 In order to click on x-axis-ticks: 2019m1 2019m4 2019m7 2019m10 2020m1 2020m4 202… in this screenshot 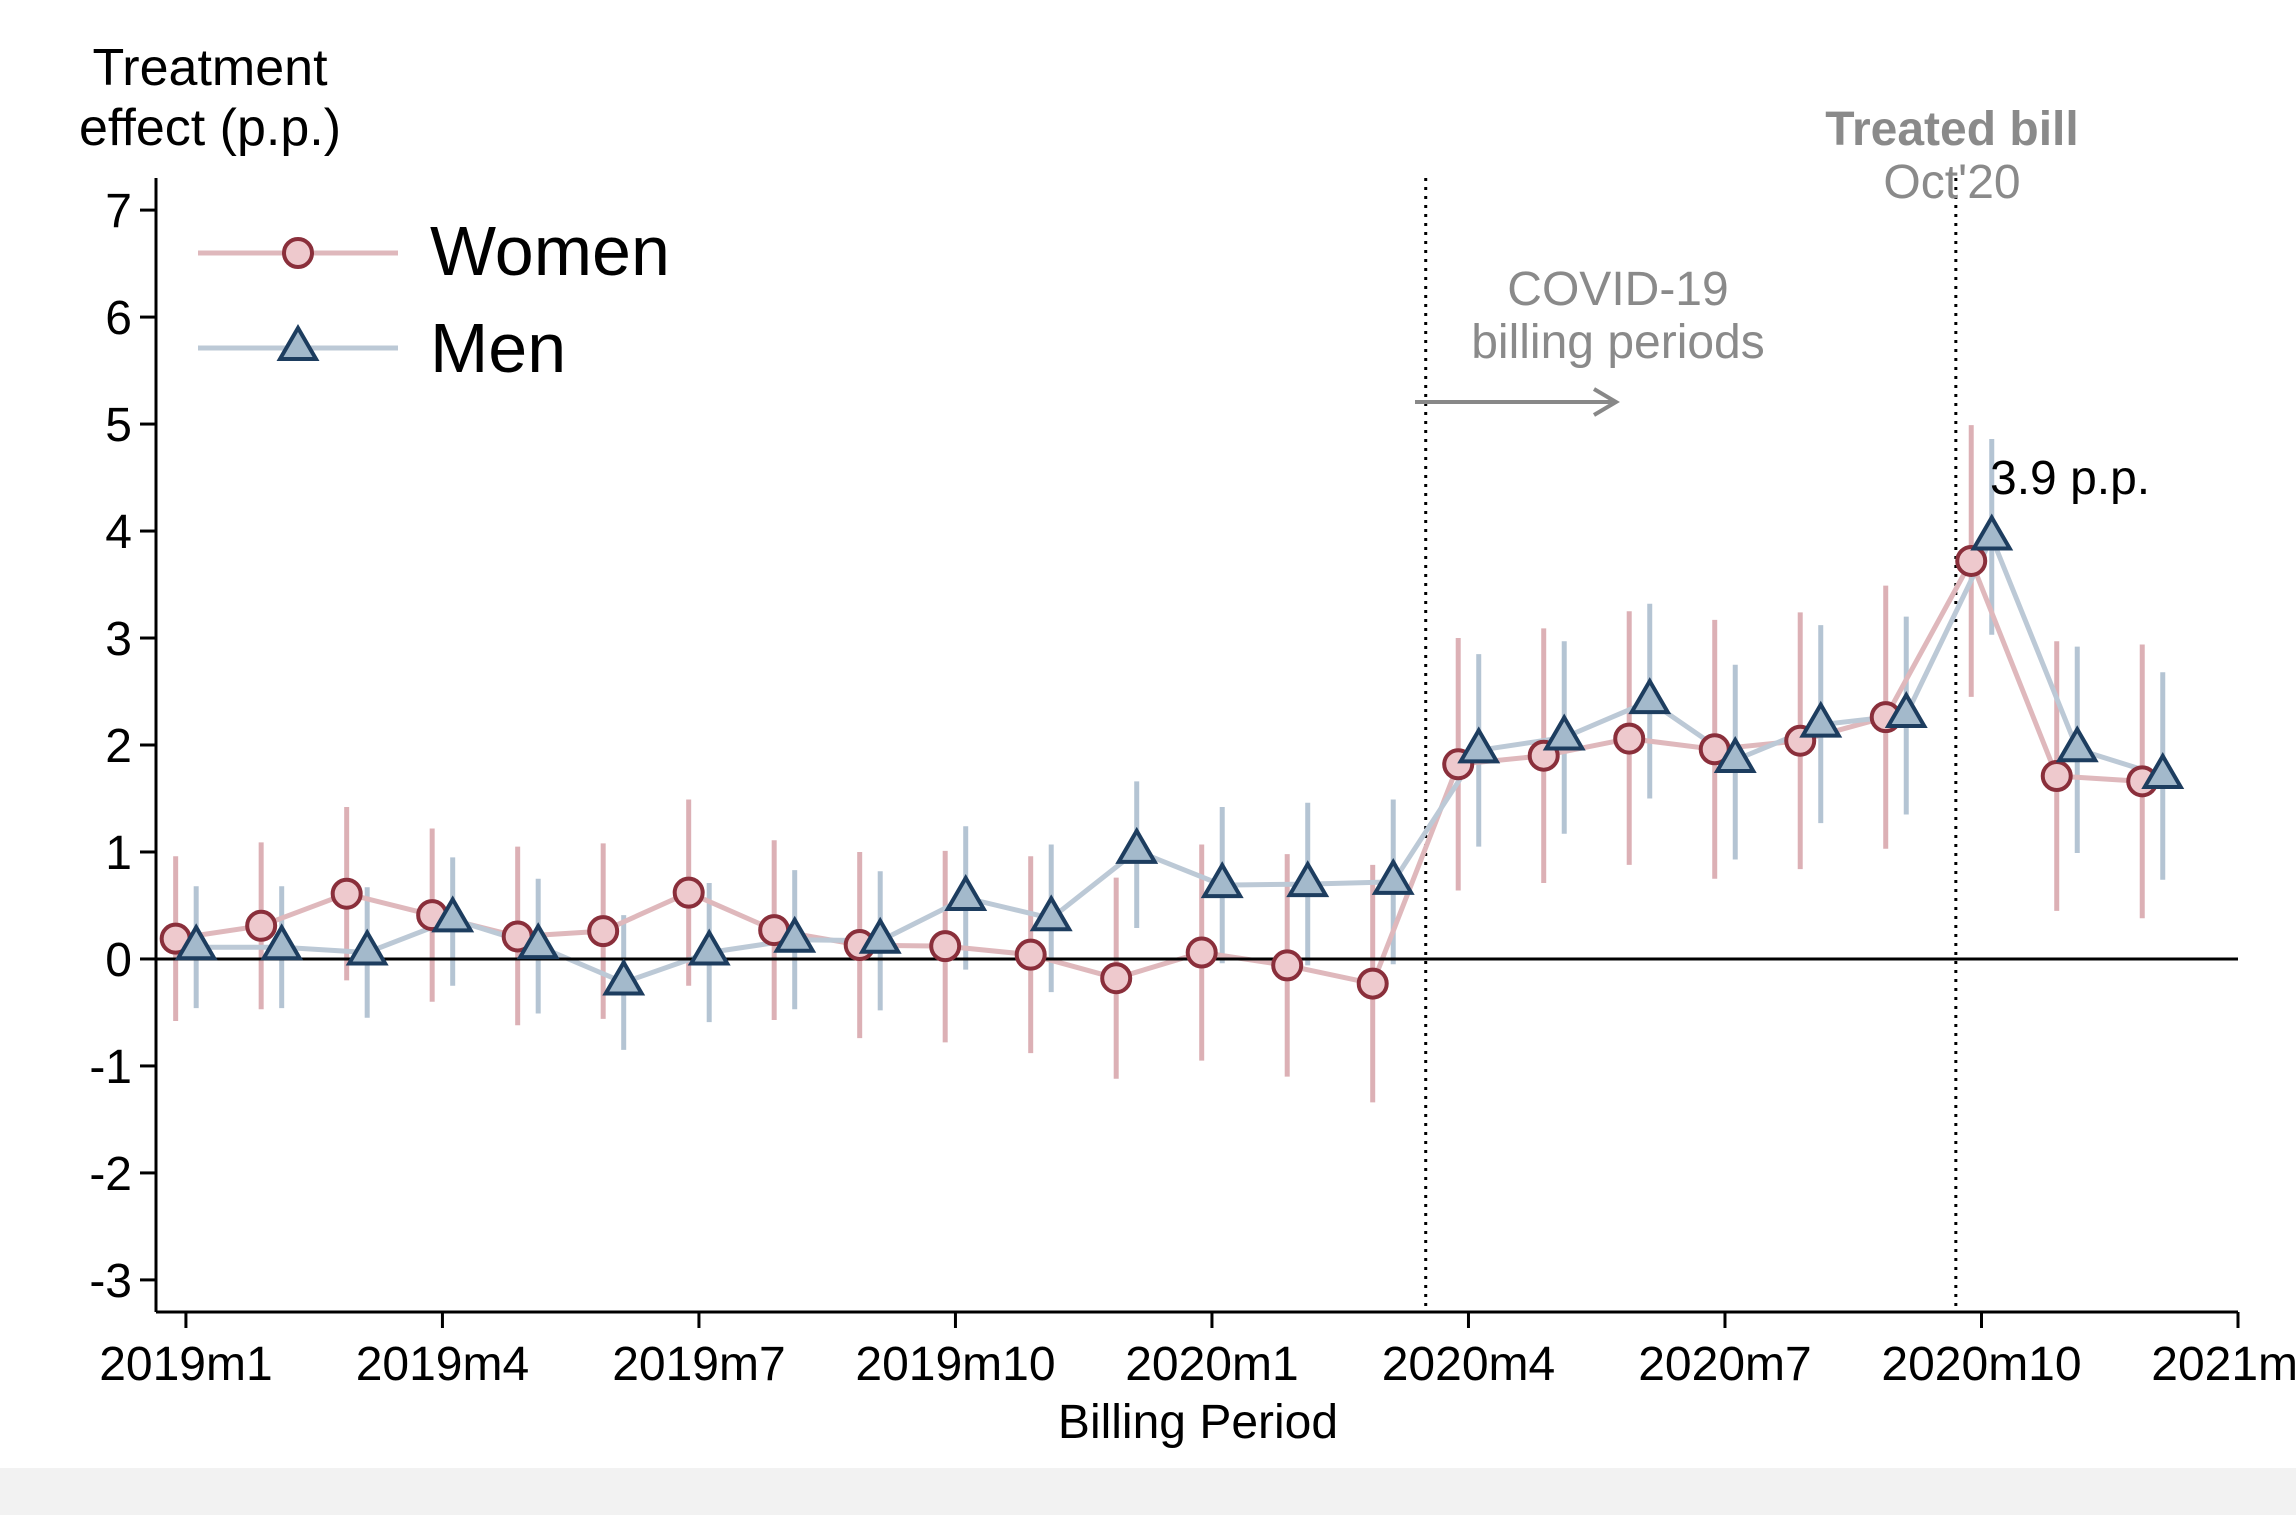, I will do `click(1197, 1351)`.